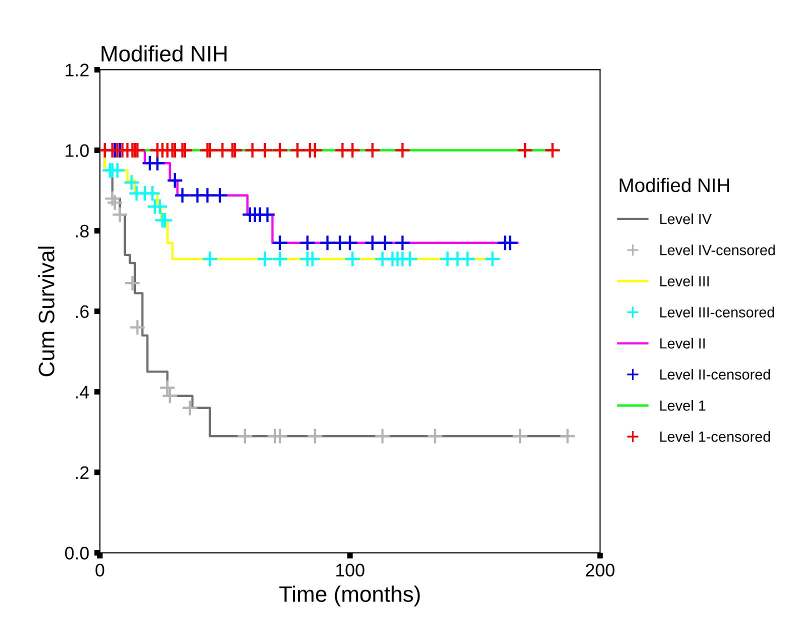 The image size is (812, 634). What do you see at coordinates (674, 185) in the screenshot?
I see `legend-title: Modified NIH` at bounding box center [674, 185].